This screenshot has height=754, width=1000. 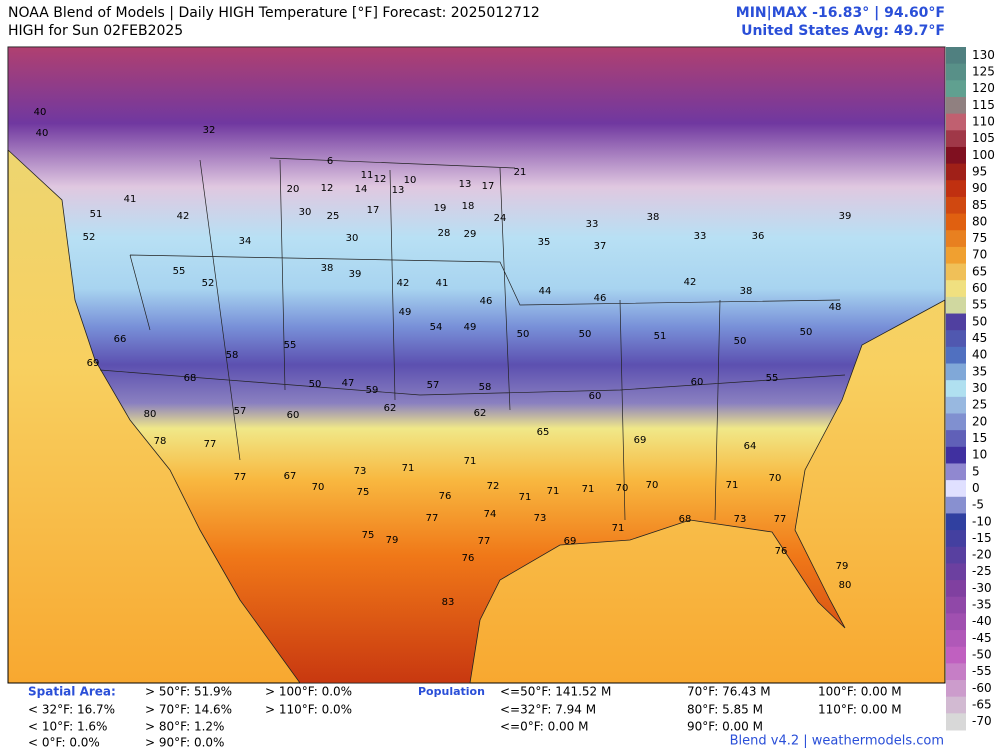 I want to click on spatial-stat: > 50°F: 51.9%, so click(x=188, y=692).